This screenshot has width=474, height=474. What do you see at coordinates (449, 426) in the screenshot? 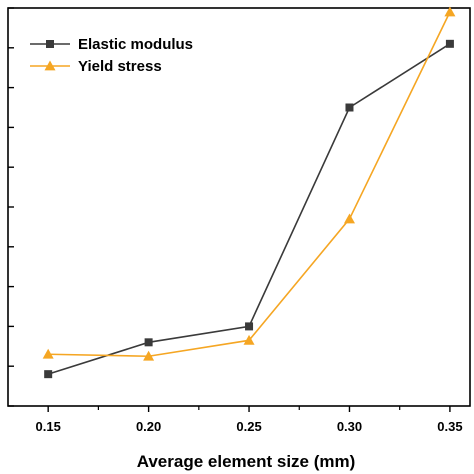
I see `x-tick-label: 0.35` at bounding box center [449, 426].